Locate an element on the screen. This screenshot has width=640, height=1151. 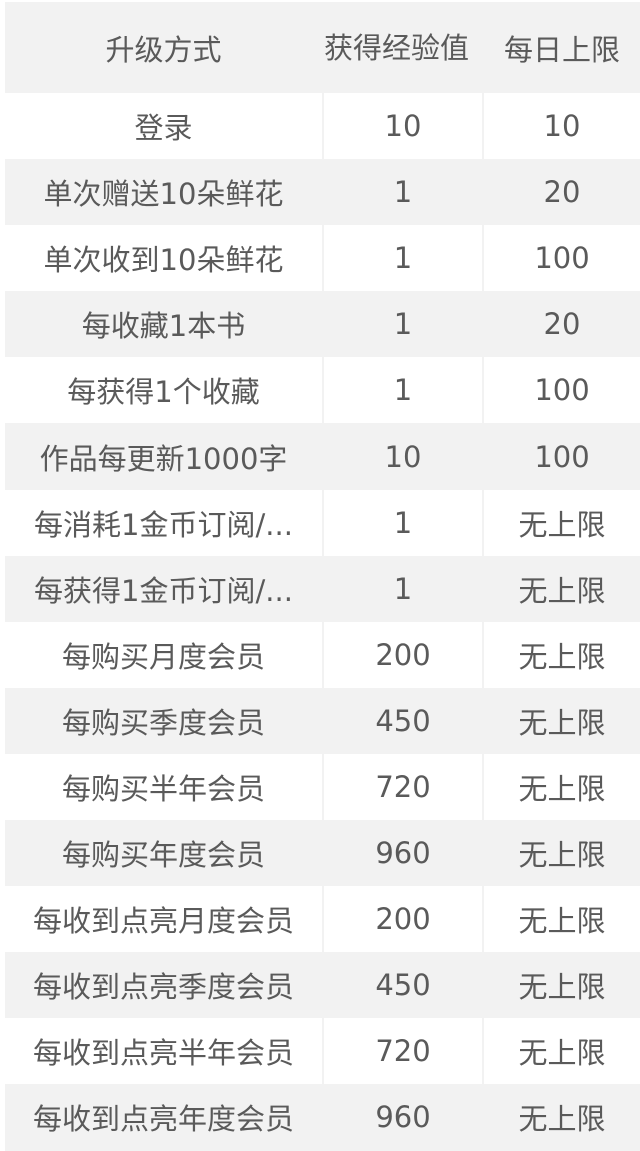
table-row: 每消耗1金币订阅/... 1 无上限 is located at coordinates (322, 522).